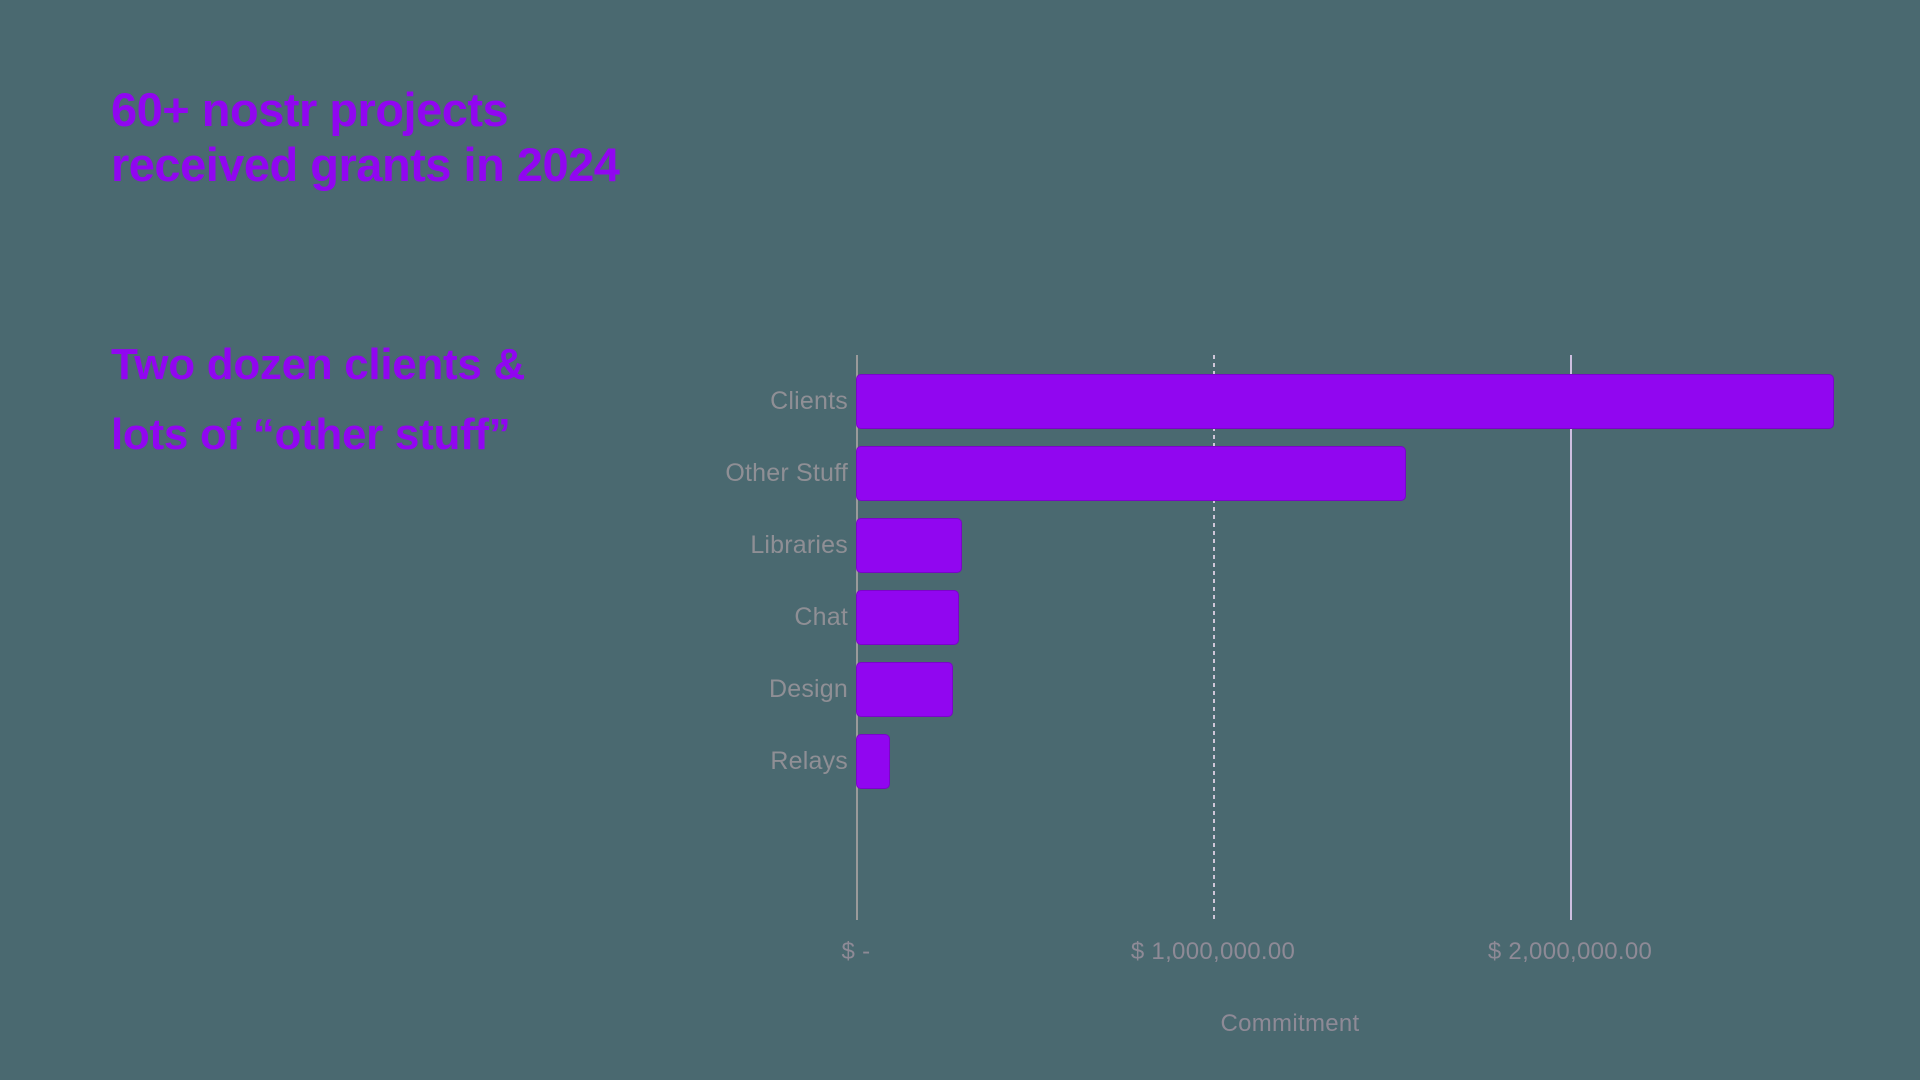  I want to click on x-tick-label: $ 1,000,000.00, so click(1213, 951).